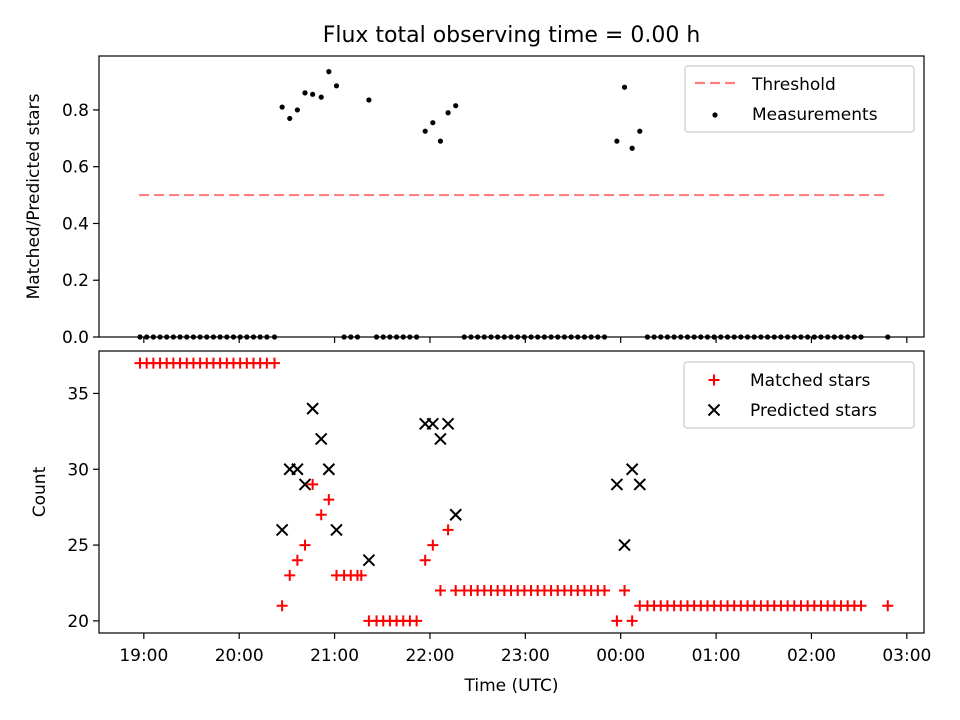  What do you see at coordinates (716, 656) in the screenshot?
I see `x-tick-label: 01:00` at bounding box center [716, 656].